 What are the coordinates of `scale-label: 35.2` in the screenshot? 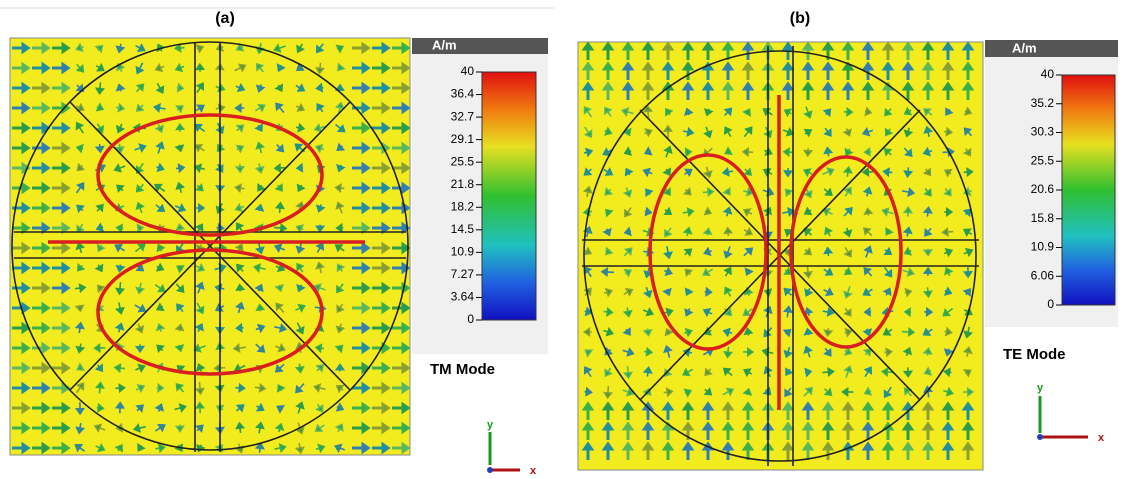 It's located at (1043, 103).